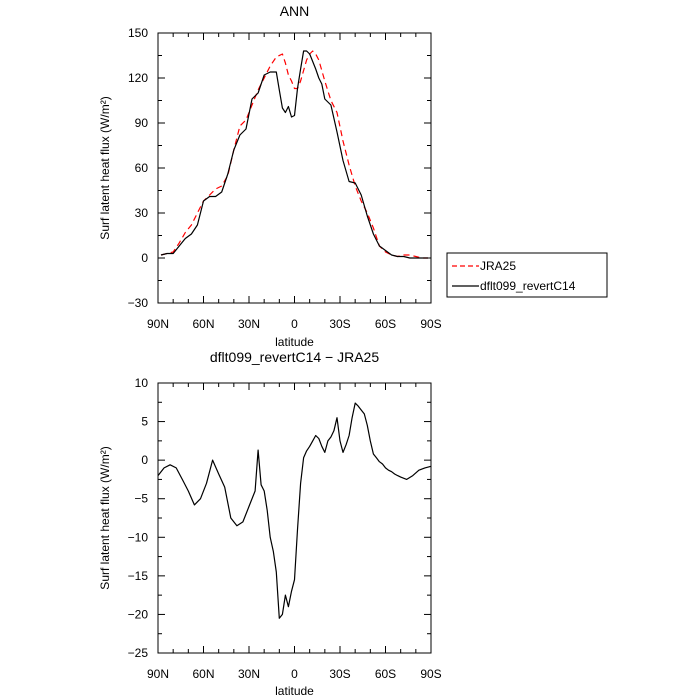 The width and height of the screenshot is (700, 700). What do you see at coordinates (138, 653) in the screenshot?
I see `y-tick-label: −25` at bounding box center [138, 653].